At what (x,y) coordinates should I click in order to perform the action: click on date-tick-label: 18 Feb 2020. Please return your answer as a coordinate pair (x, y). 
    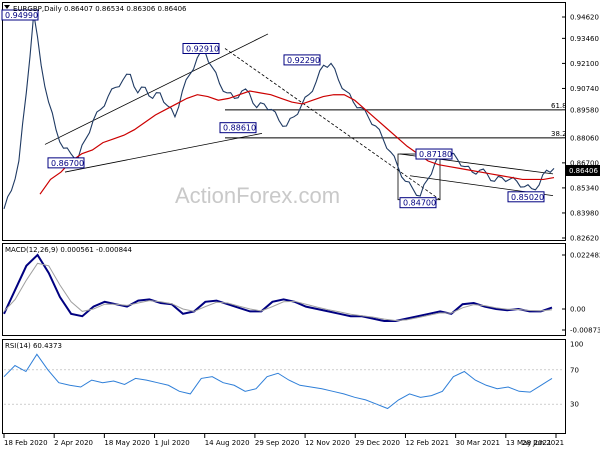
    Looking at the image, I should click on (26, 443).